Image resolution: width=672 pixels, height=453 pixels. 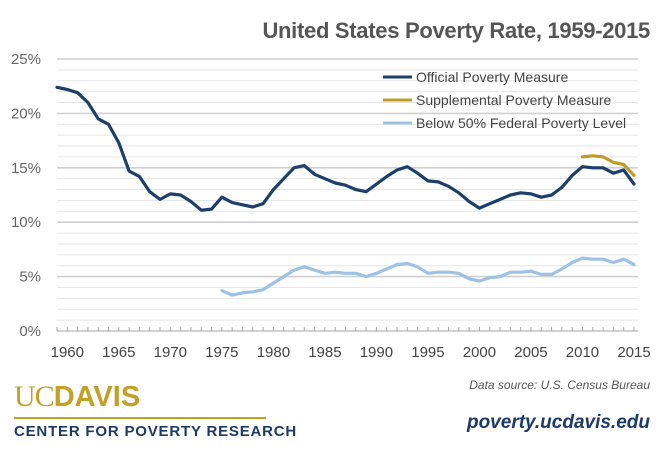 I want to click on y-tick-label: 0%, so click(x=30, y=331).